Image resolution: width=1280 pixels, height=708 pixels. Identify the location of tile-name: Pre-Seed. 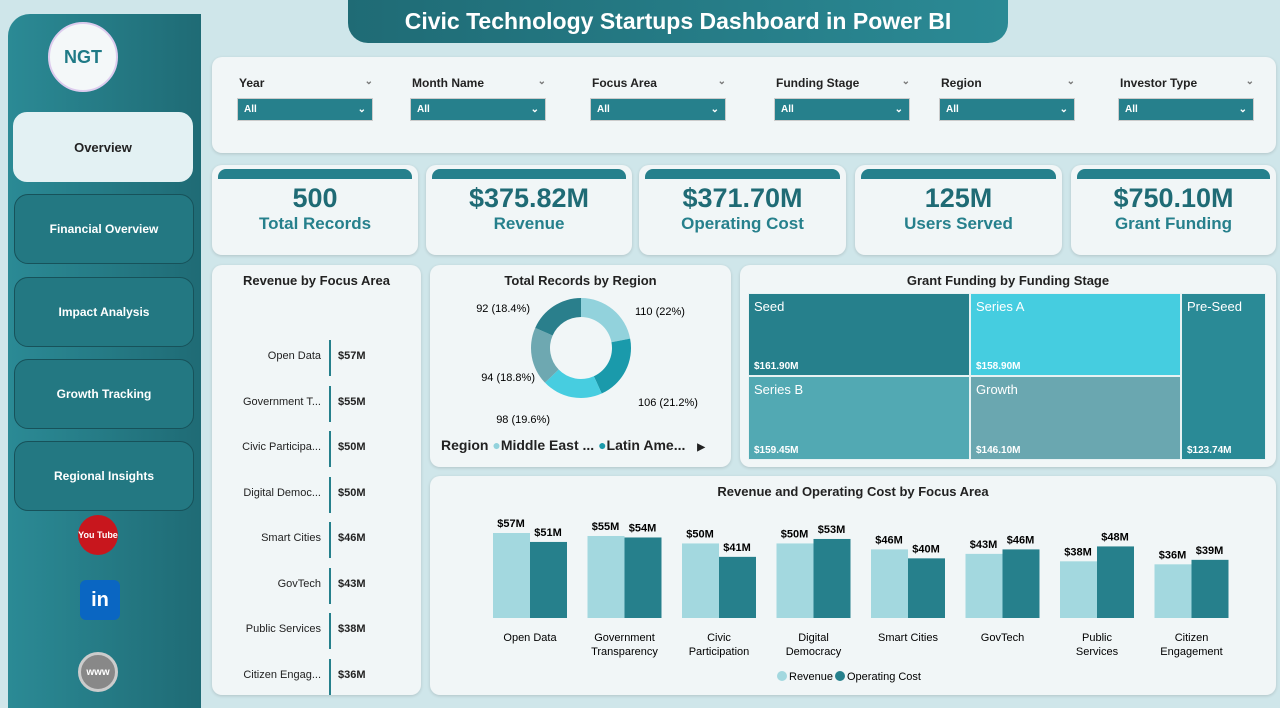
(1214, 306).